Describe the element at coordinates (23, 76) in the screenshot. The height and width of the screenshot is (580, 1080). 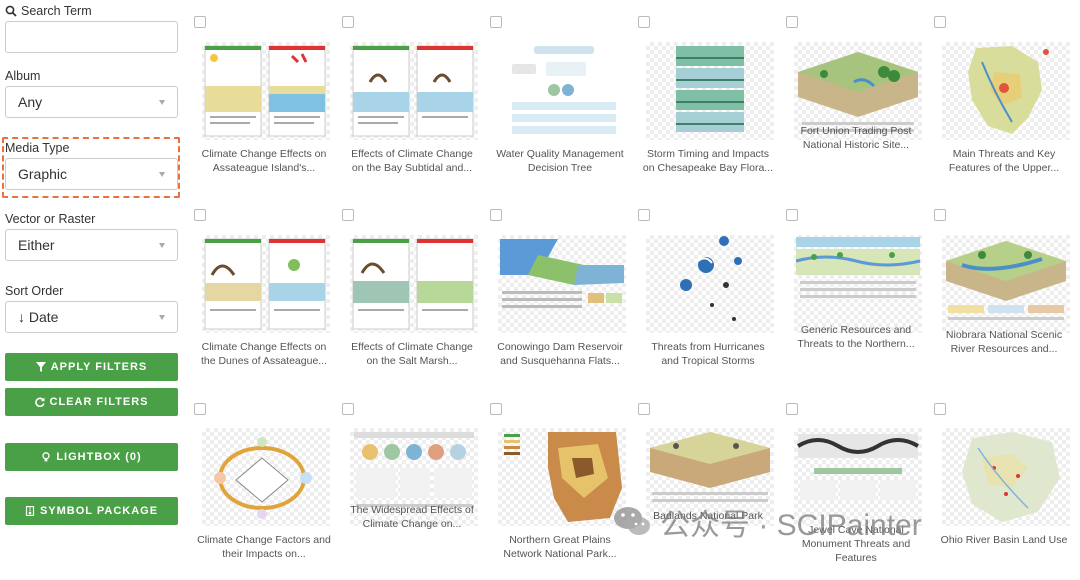
I see `album-label: Album` at that location.